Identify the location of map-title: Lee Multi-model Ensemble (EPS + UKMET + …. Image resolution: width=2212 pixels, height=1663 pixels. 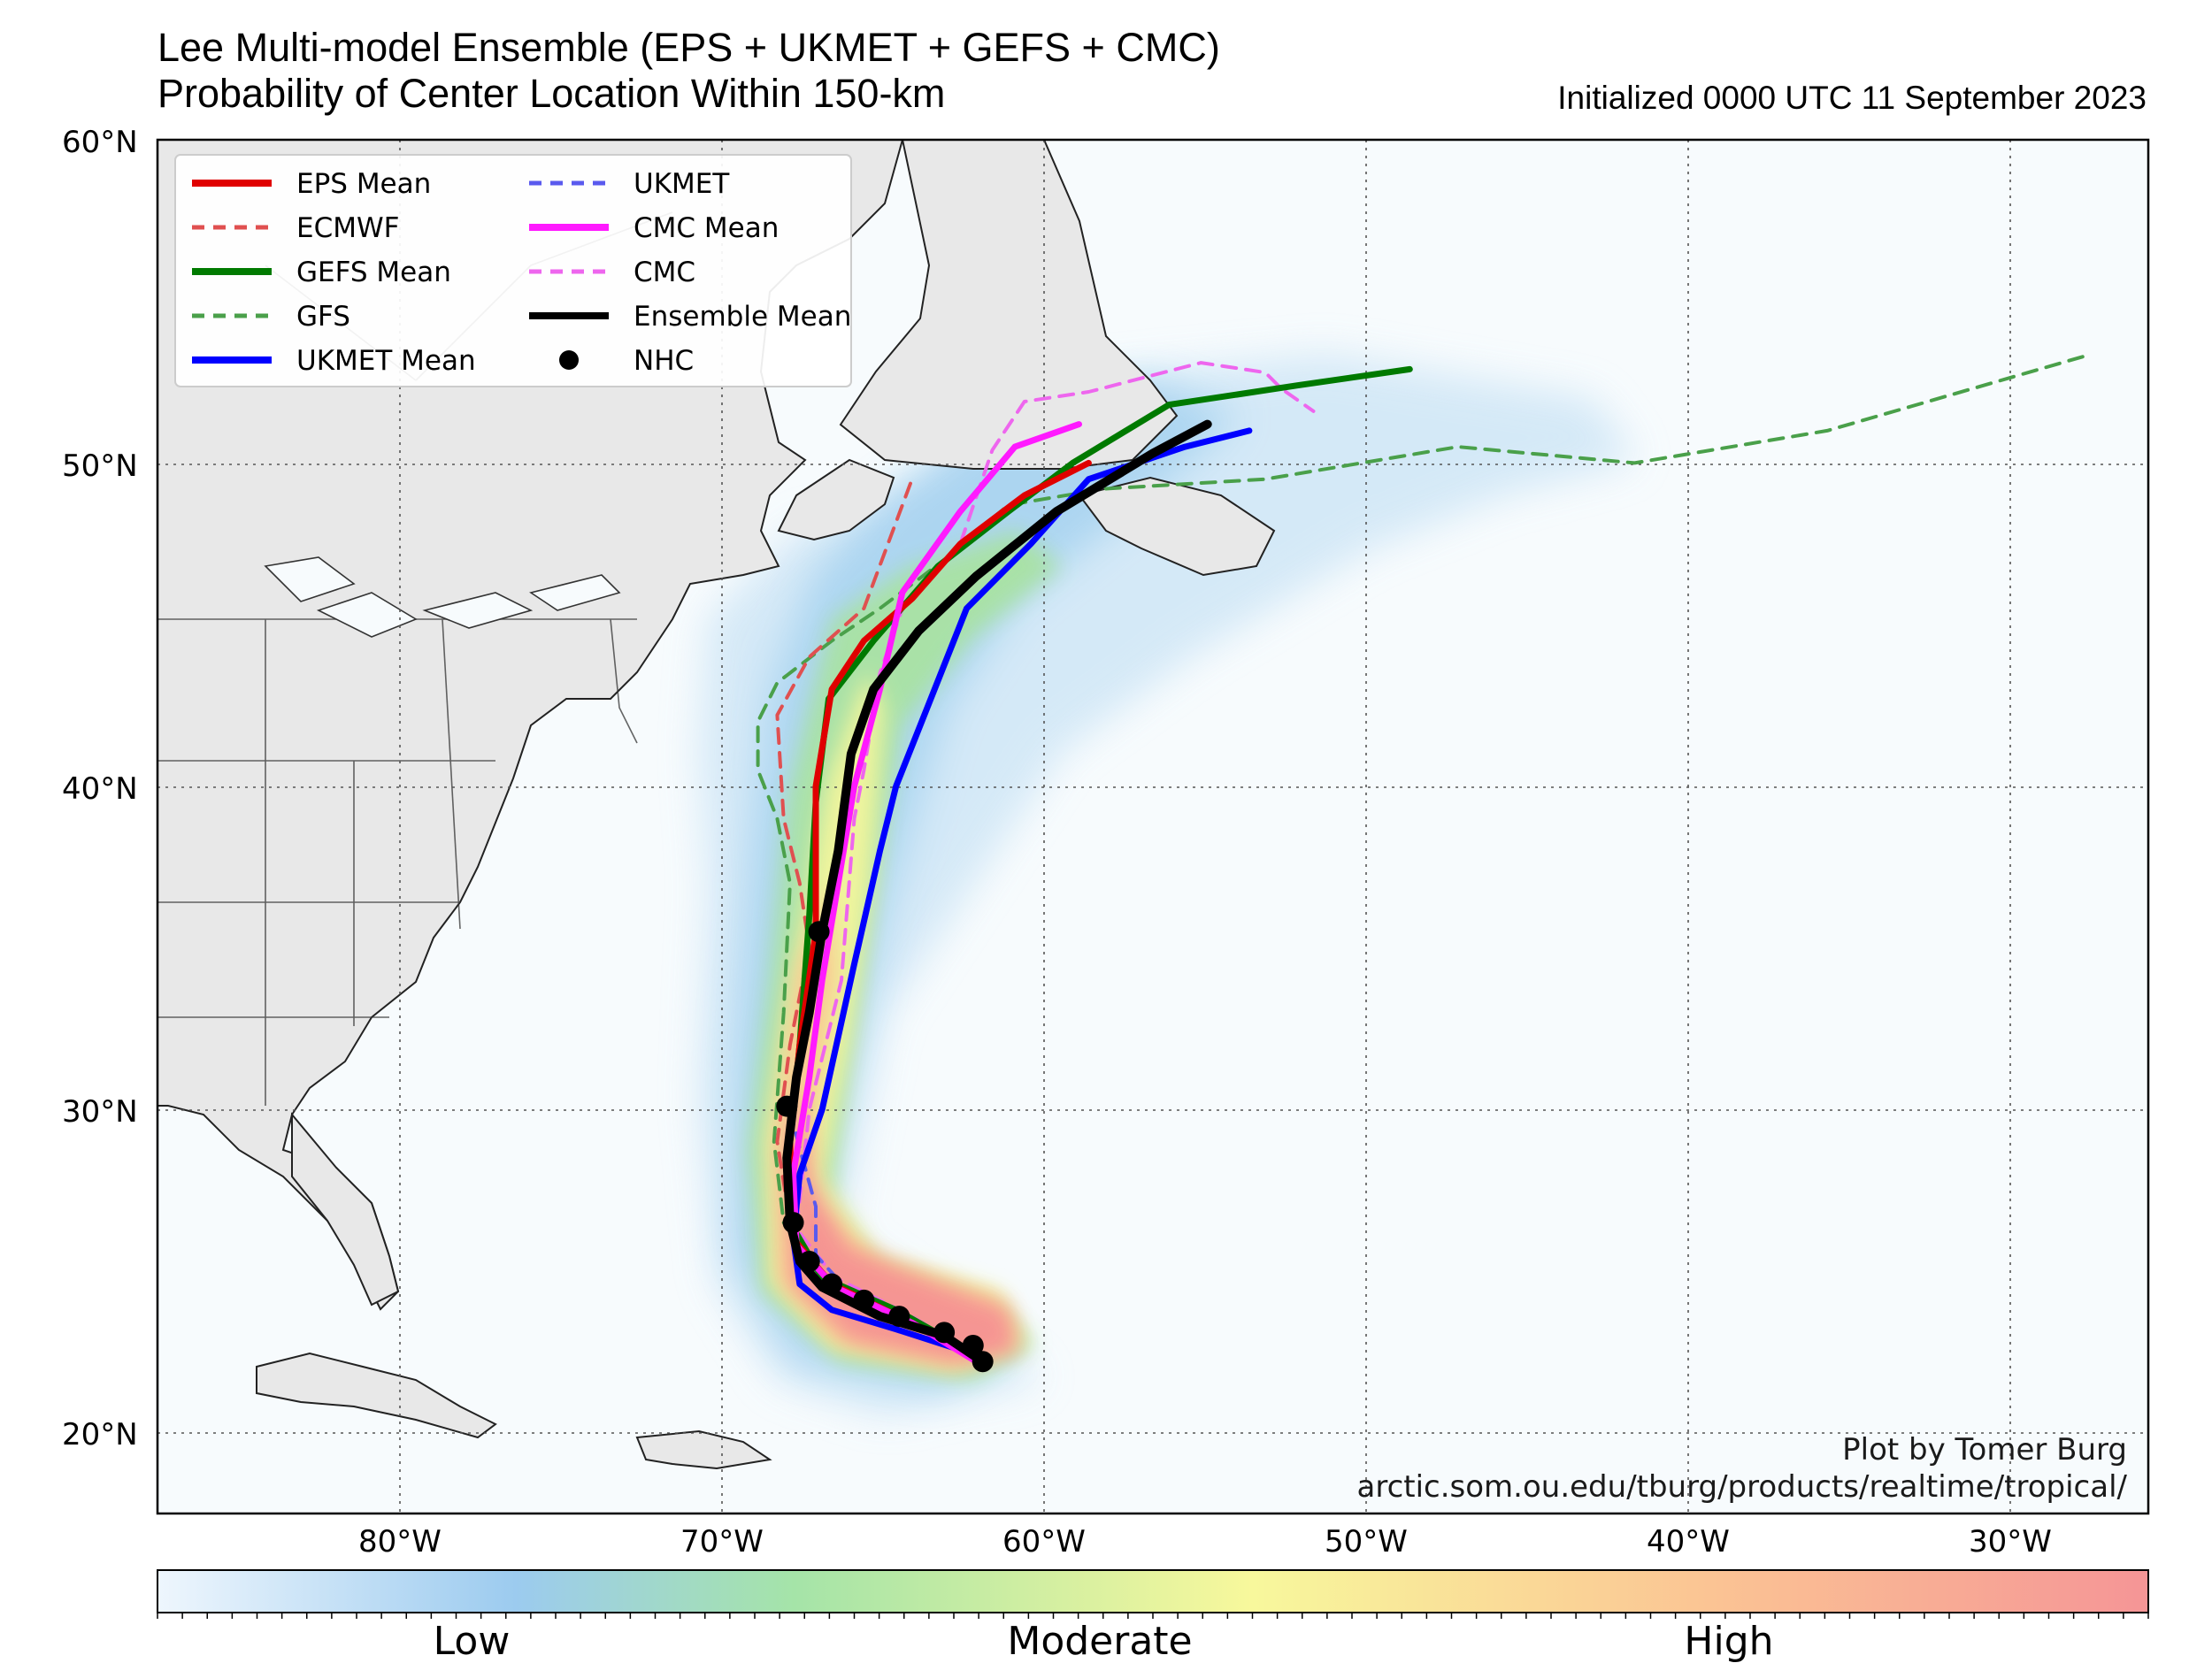
(689, 48).